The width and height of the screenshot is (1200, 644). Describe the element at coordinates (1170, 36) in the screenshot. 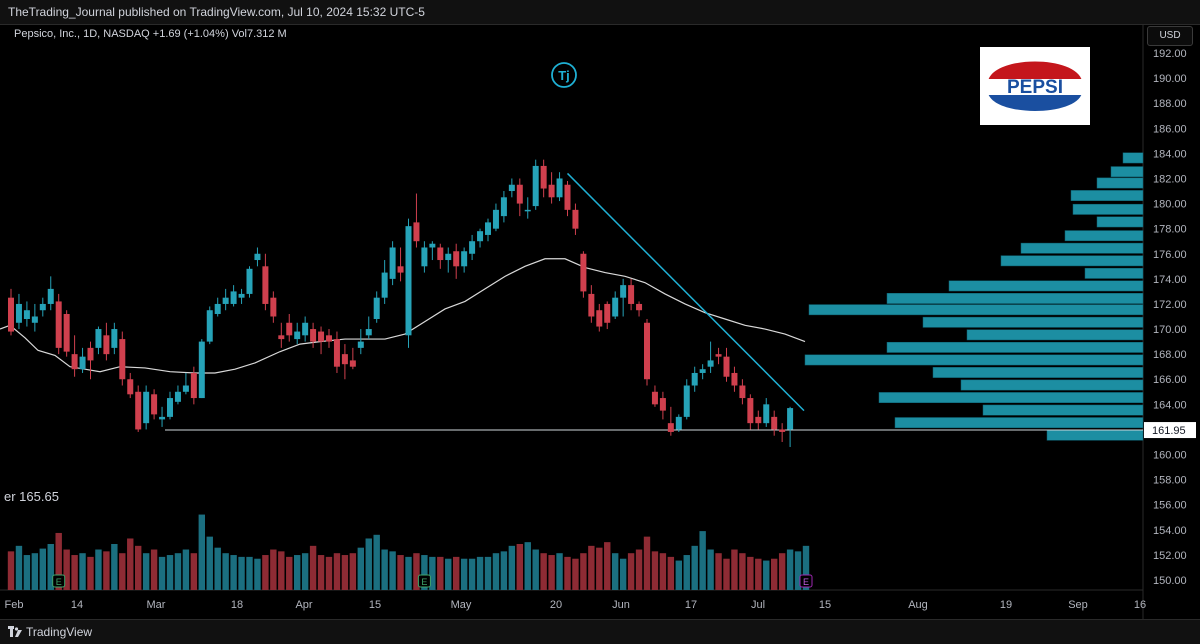

I see `currency-button: USD` at that location.